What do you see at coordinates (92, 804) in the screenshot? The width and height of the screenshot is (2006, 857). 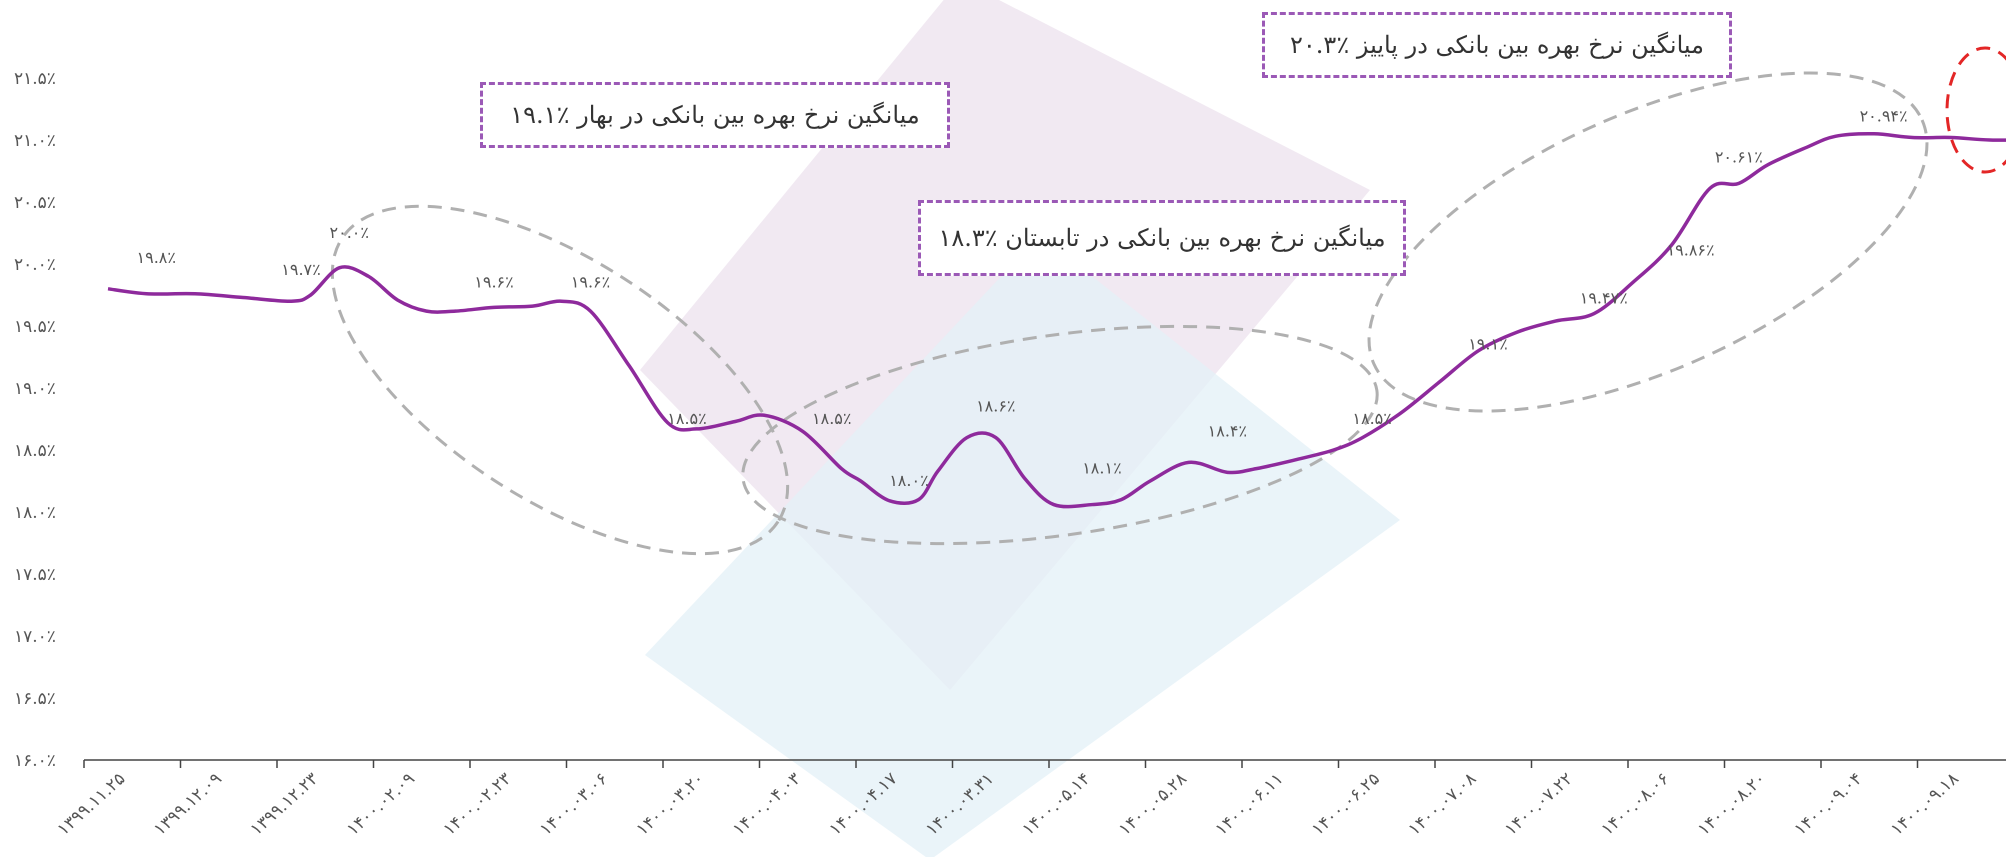 I see `x-tick-label: ۱۳۹۹.۱۱.۲۵` at bounding box center [92, 804].